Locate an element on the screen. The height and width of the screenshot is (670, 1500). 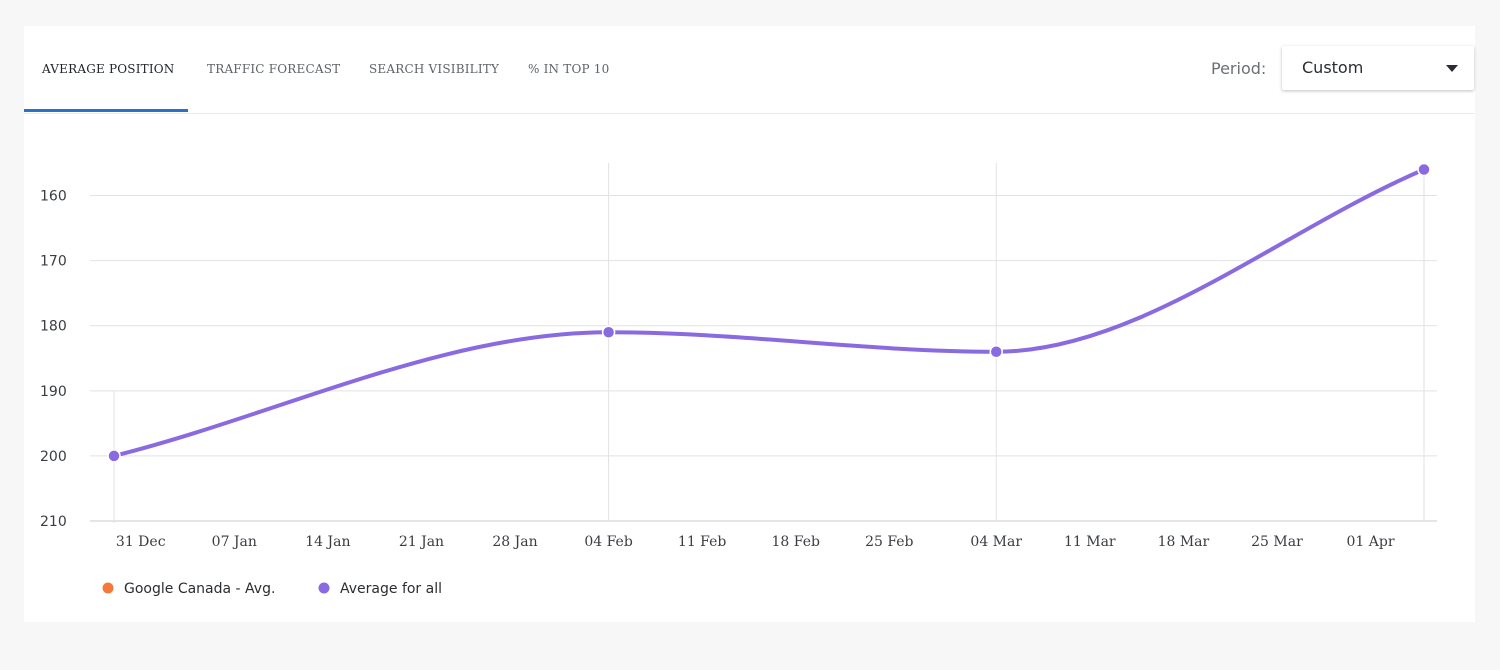
x-tick-label: 31 Dec is located at coordinates (141, 542).